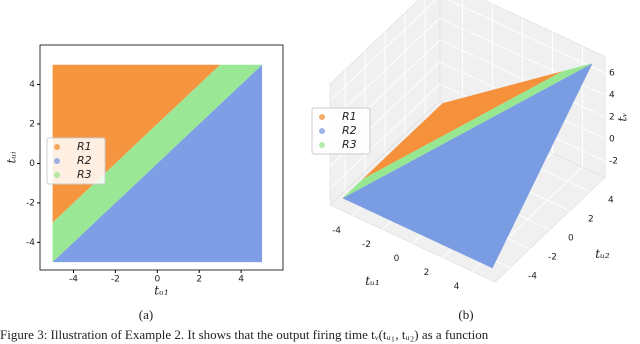 This screenshot has width=640, height=344. Describe the element at coordinates (612, 74) in the screenshot. I see `z-tick-label: 6` at that location.